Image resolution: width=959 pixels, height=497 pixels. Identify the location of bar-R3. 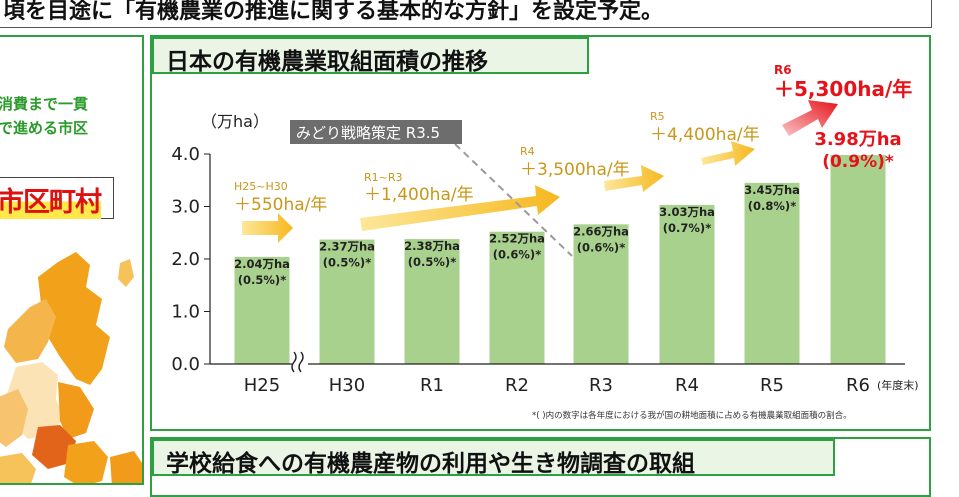
(601, 294).